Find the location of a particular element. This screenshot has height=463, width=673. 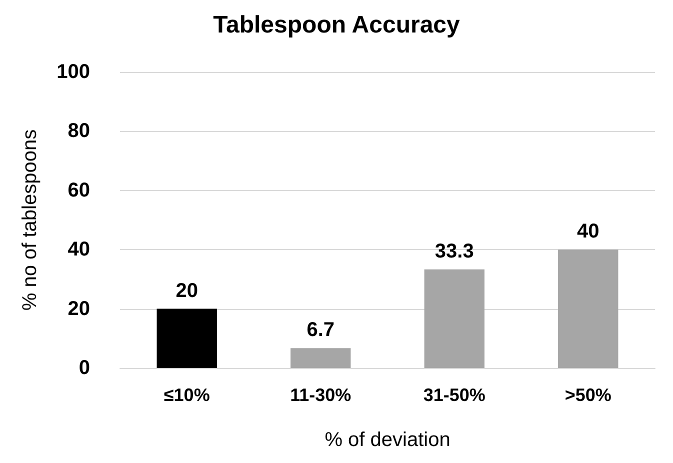

data-label: 20 is located at coordinates (187, 291).